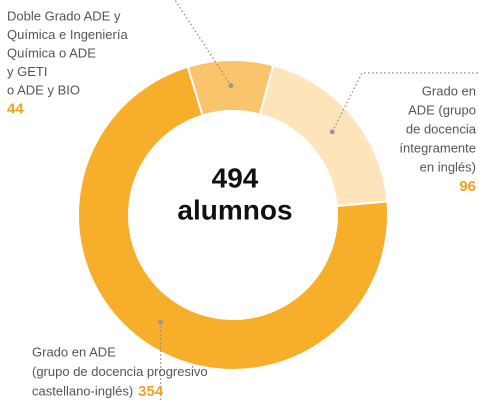 Image resolution: width=478 pixels, height=402 pixels. I want to click on value-label: 96, so click(467, 186).